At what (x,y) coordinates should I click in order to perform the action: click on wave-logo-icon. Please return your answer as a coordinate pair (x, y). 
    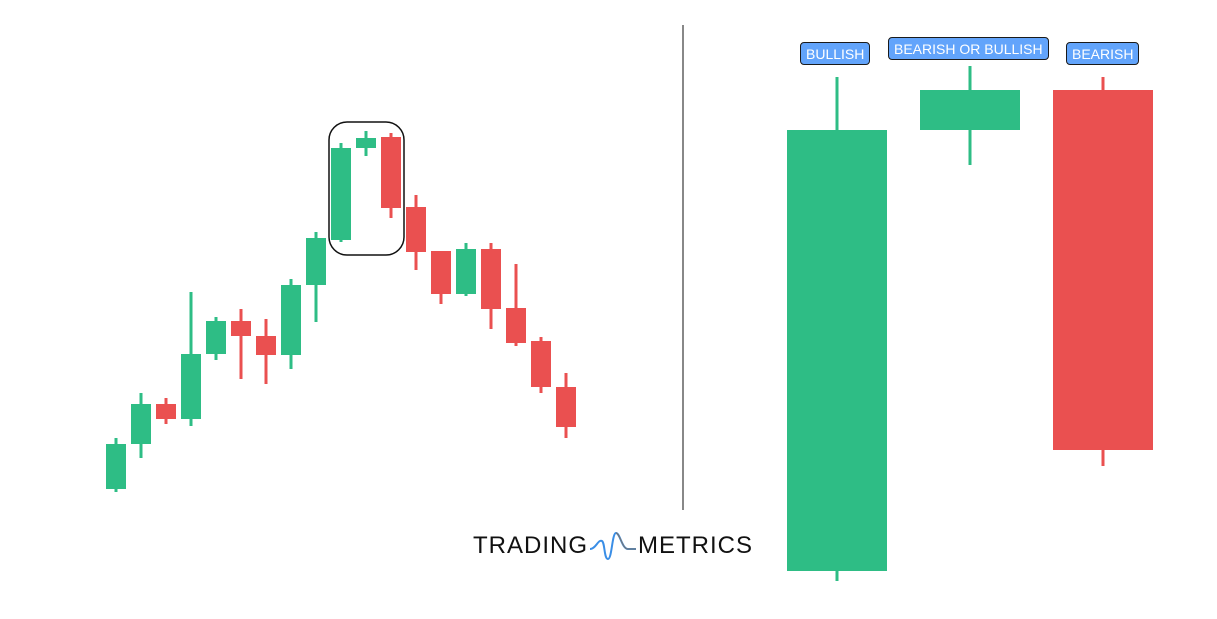
    Looking at the image, I should click on (613, 546).